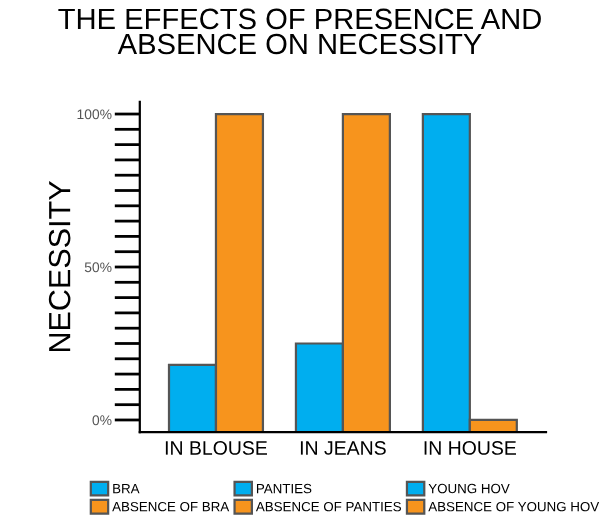  What do you see at coordinates (59, 266) in the screenshot?
I see `y-axis-title: NECESSITY` at bounding box center [59, 266].